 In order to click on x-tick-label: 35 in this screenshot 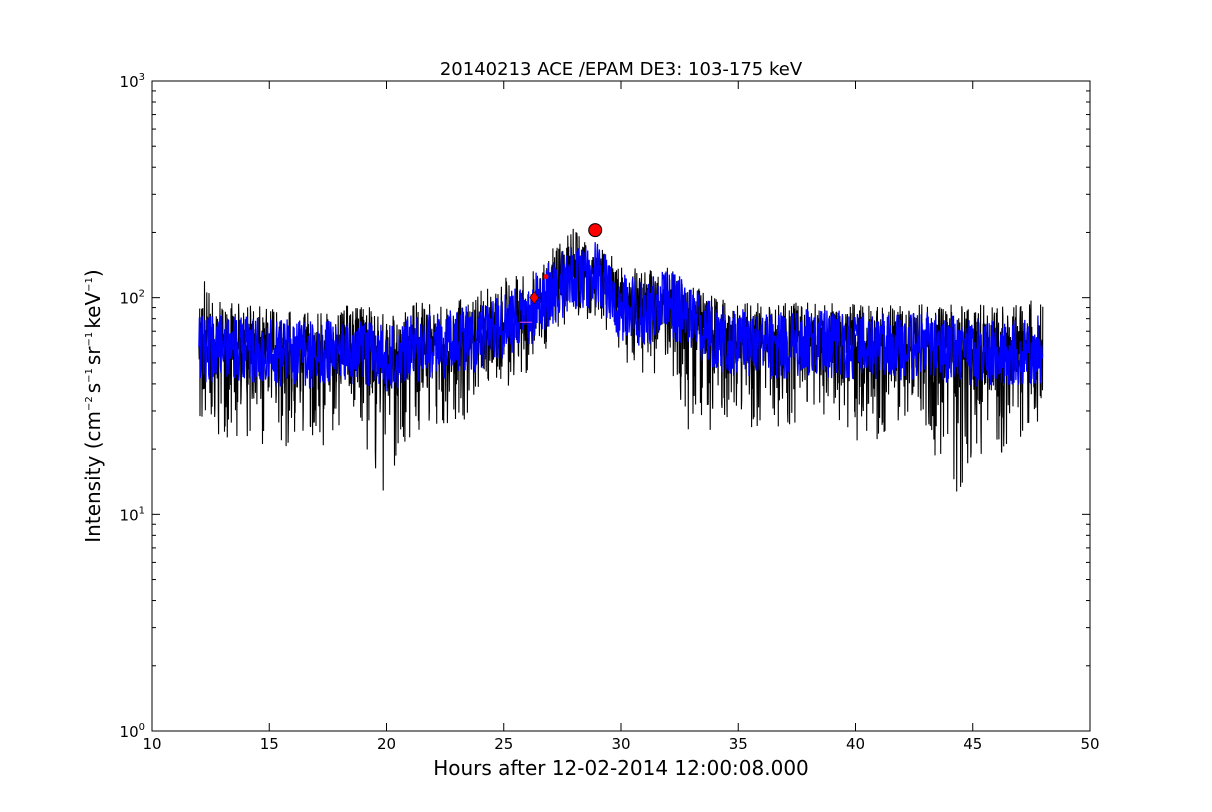, I will do `click(738, 744)`.